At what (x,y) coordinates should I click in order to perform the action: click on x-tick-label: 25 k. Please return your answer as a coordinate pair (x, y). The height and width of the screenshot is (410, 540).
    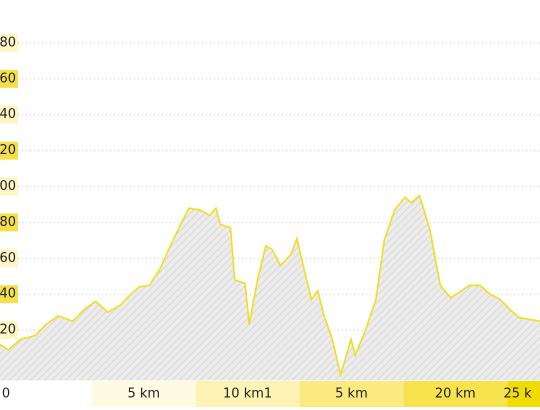
    Looking at the image, I should click on (518, 394).